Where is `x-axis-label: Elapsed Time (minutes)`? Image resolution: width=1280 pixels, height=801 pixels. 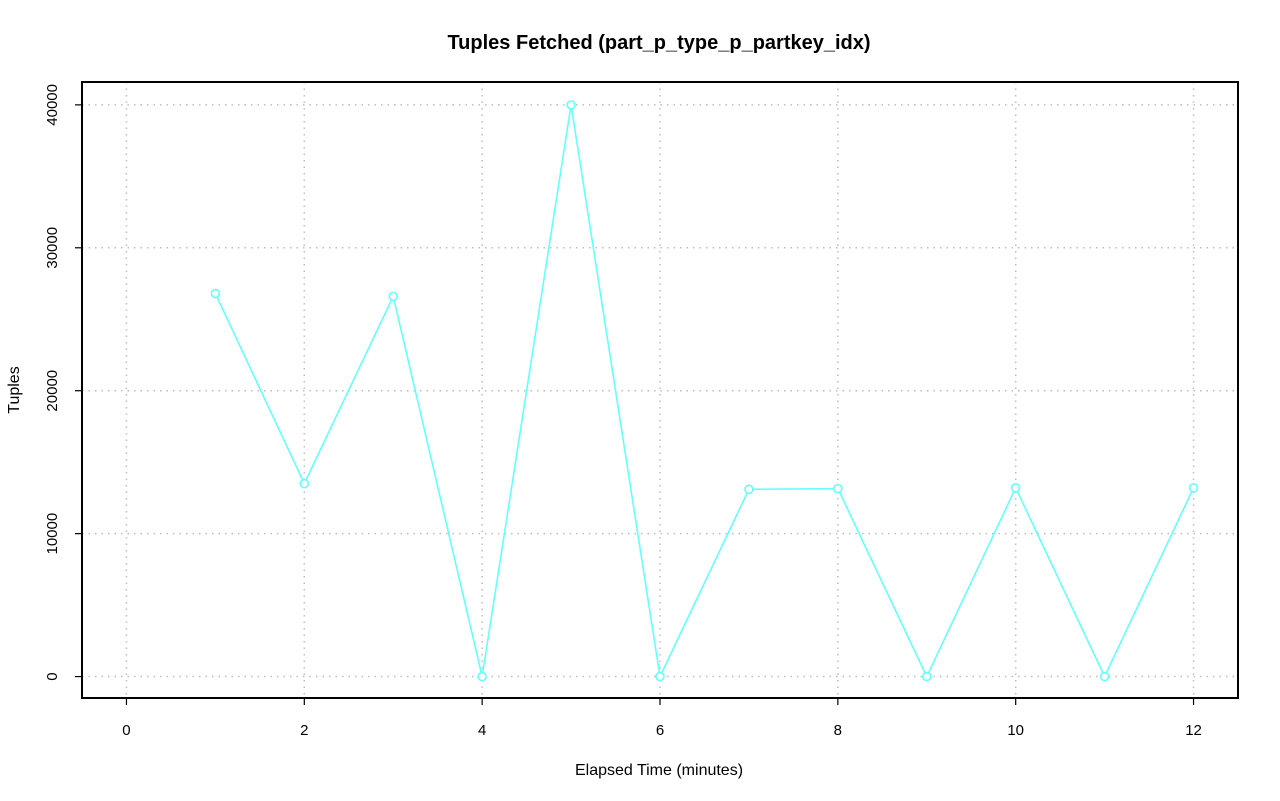
x-axis-label: Elapsed Time (minutes) is located at coordinates (659, 770).